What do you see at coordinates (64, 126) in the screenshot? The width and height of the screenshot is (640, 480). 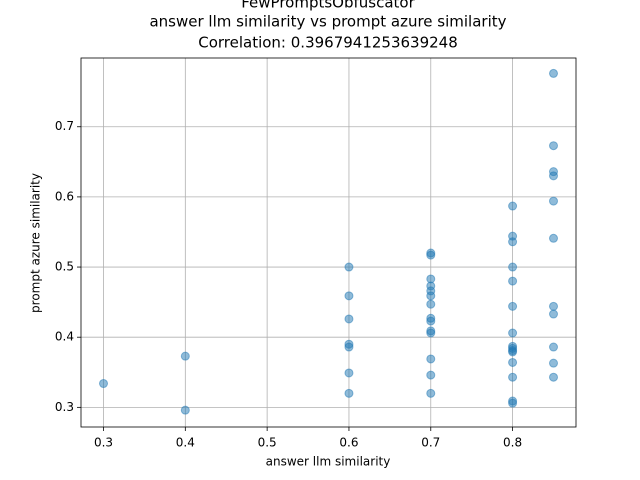 I see `y-tick-label: 0.7` at bounding box center [64, 126].